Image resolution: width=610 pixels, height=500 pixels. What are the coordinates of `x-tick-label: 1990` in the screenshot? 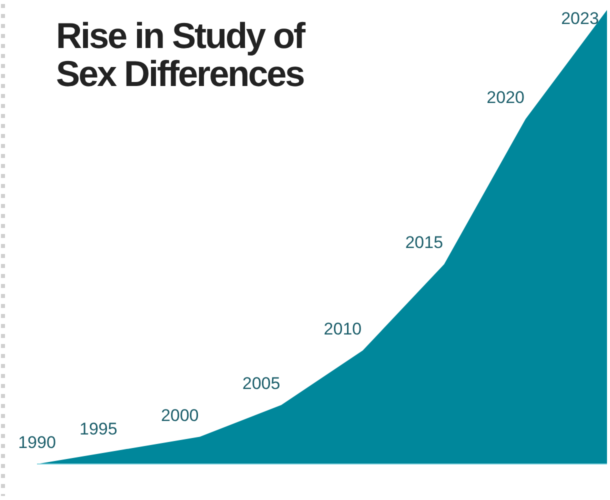 It's located at (37, 442).